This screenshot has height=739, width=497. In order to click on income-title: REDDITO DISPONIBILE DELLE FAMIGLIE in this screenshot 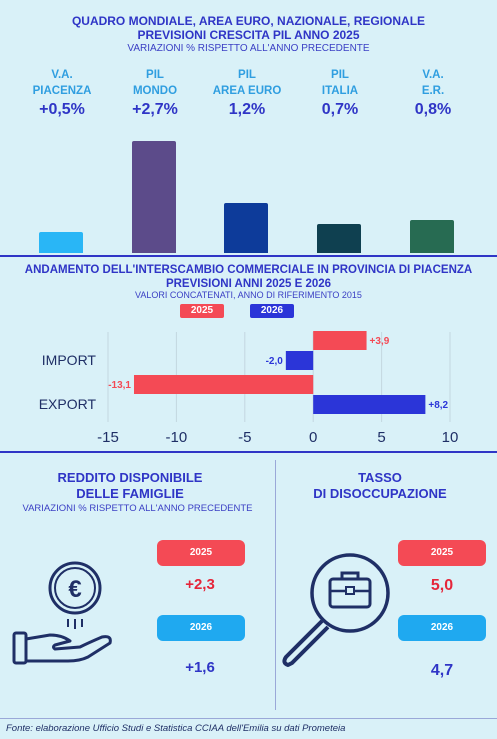, I will do `click(130, 486)`.